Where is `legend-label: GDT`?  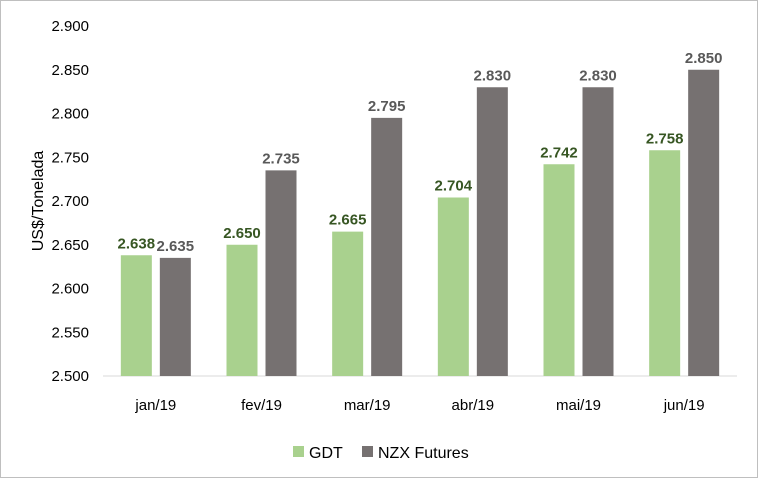 legend-label: GDT is located at coordinates (326, 453).